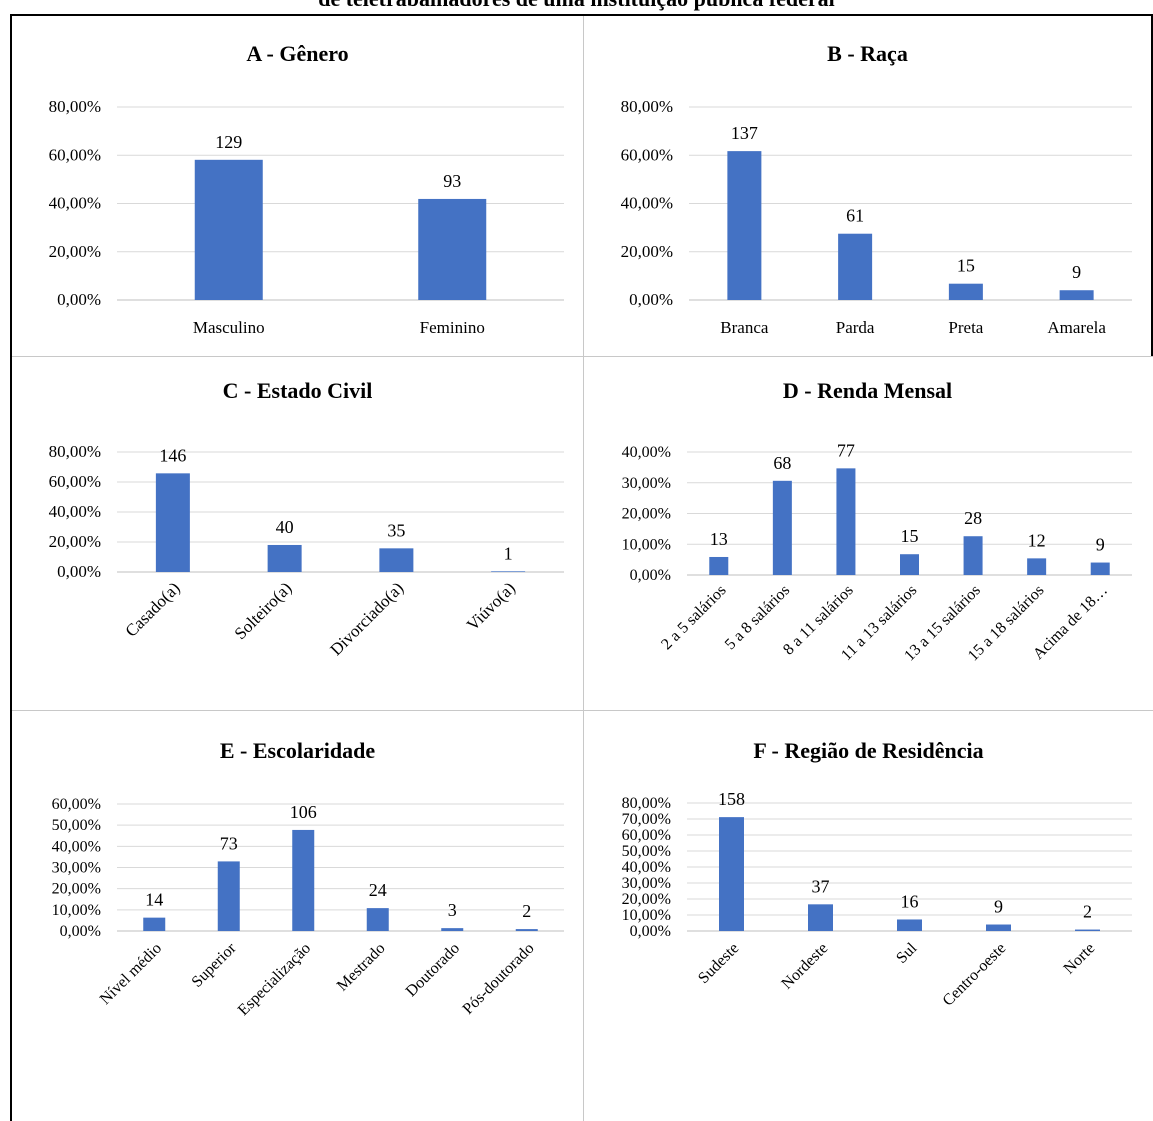  Describe the element at coordinates (965, 327) in the screenshot. I see `x-category-label: Preta` at that location.